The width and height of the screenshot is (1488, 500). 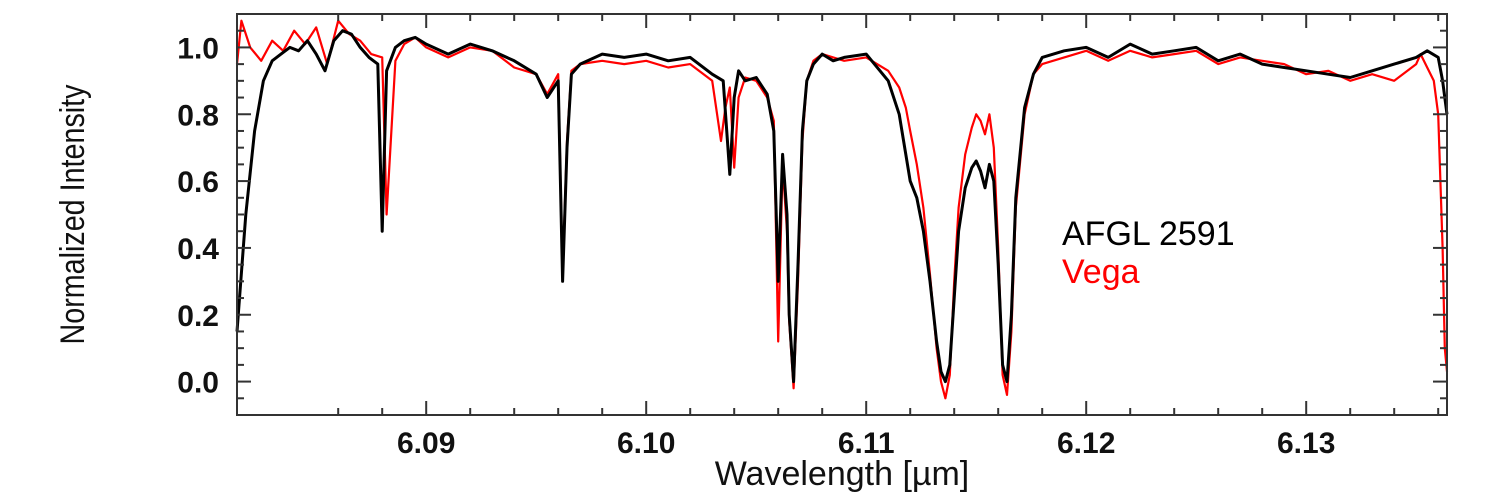 What do you see at coordinates (198, 48) in the screenshot?
I see `y-tick-label: 1.0` at bounding box center [198, 48].